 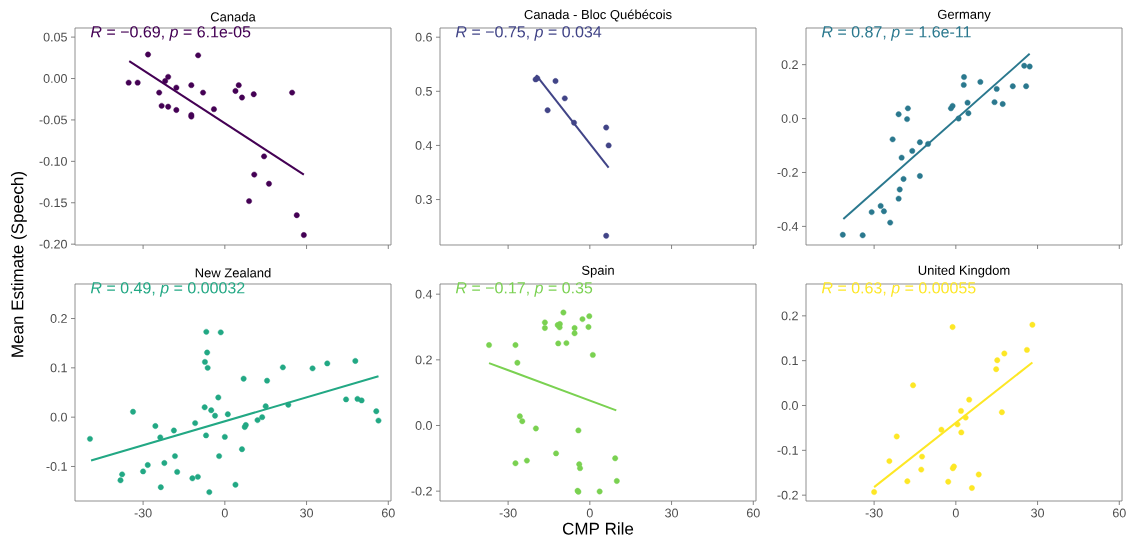 I want to click on y-axis-title: Mean Estimate (Speech), so click(x=18, y=264).